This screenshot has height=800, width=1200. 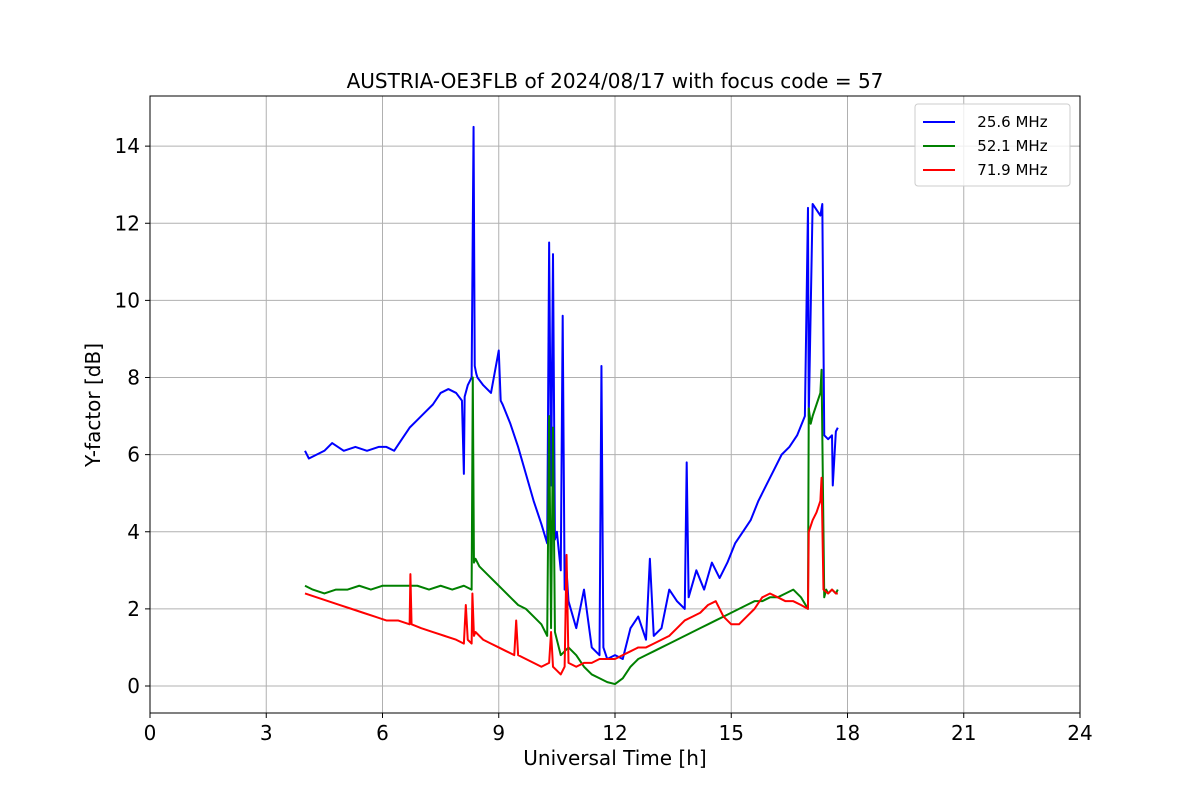 What do you see at coordinates (382, 733) in the screenshot?
I see `x-tick-label: 6` at bounding box center [382, 733].